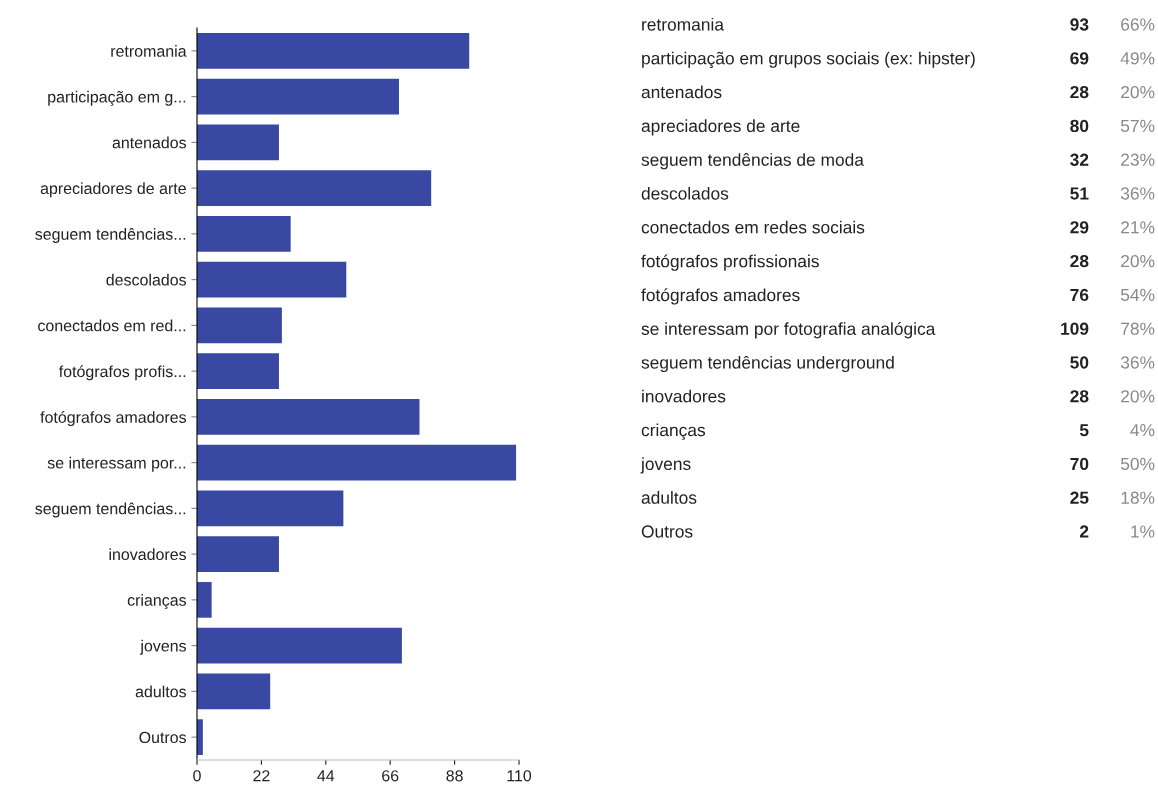 This screenshot has width=1158, height=787. Describe the element at coordinates (149, 51) in the screenshot. I see `y-tick-label: retromania` at that location.